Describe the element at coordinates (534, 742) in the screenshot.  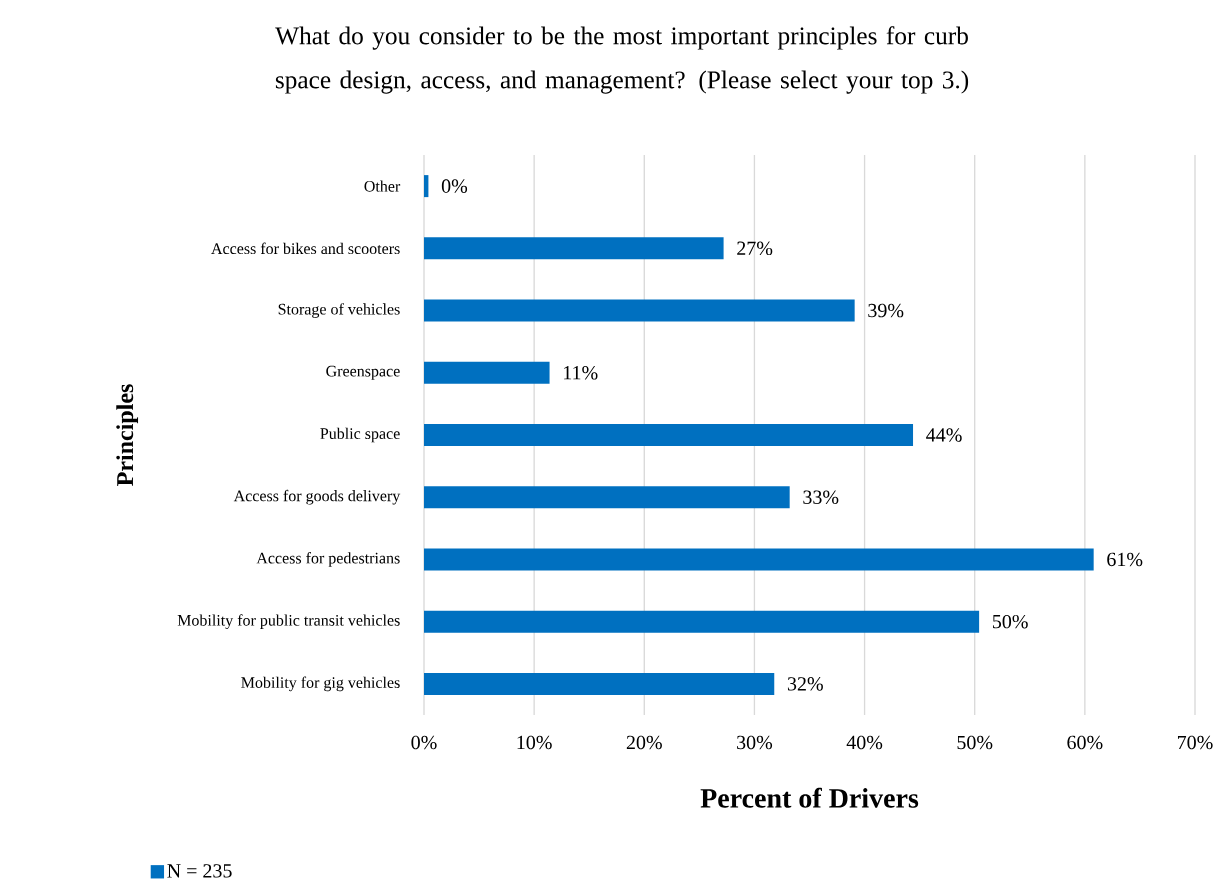
I see `x-tick-label: 10%` at that location.